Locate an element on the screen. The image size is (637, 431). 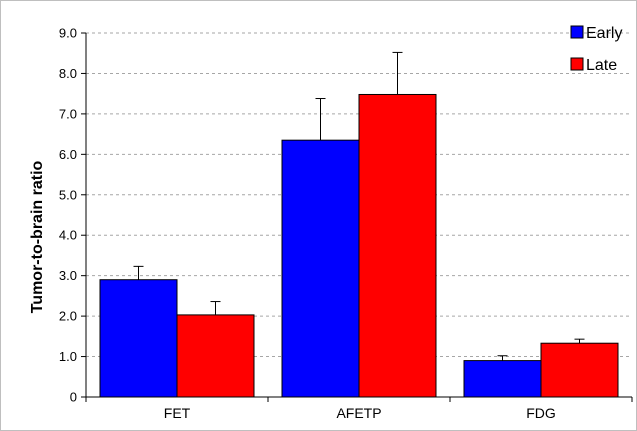
y-tick-label: 6.0 is located at coordinates (68, 154).